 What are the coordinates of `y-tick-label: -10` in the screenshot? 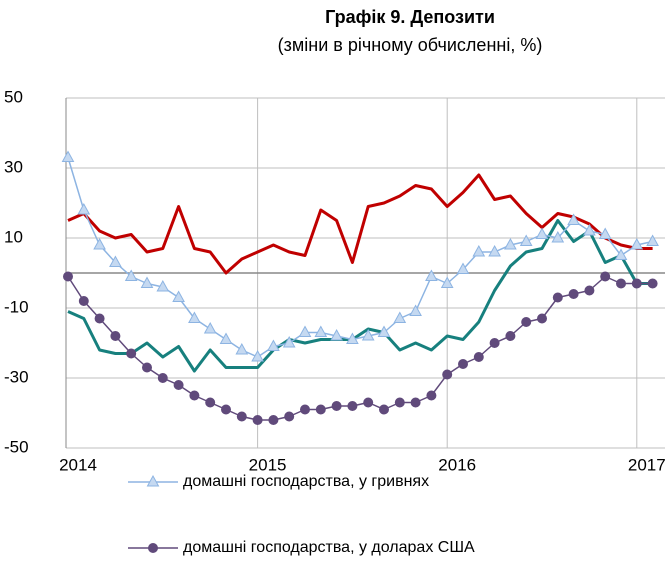 It's located at (16, 306).